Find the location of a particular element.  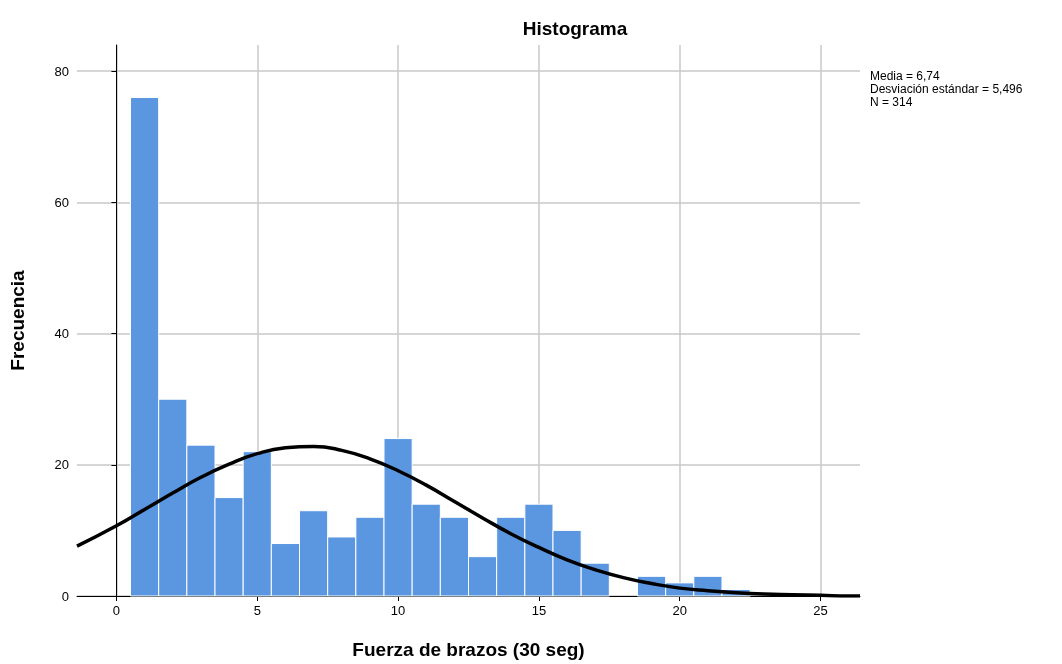

y-tick-label: 60 is located at coordinates (61, 202).